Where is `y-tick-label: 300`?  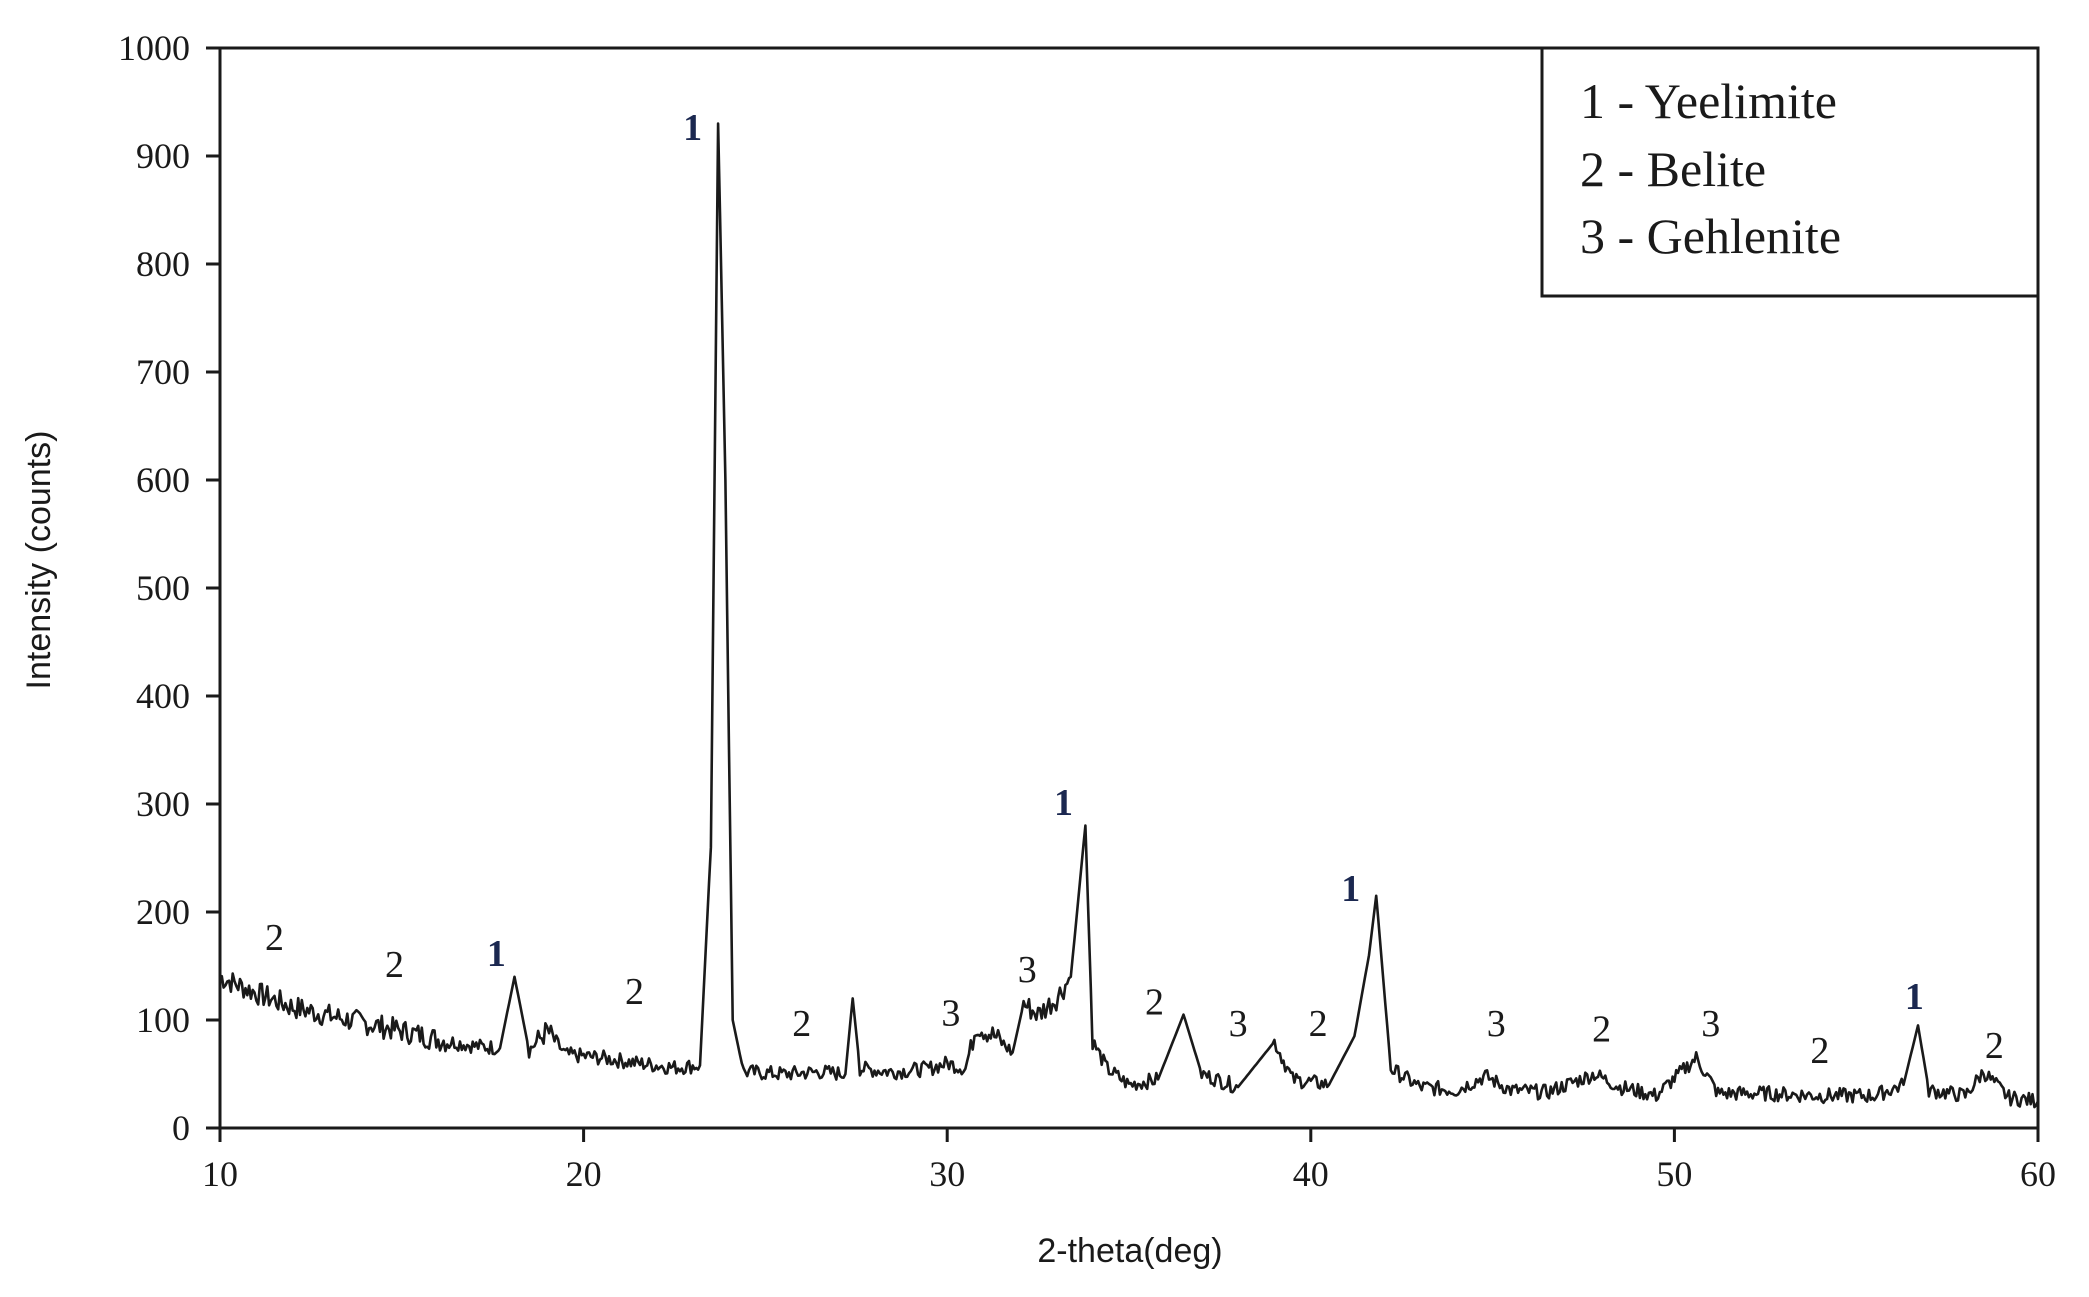
y-tick-label: 300 is located at coordinates (163, 804).